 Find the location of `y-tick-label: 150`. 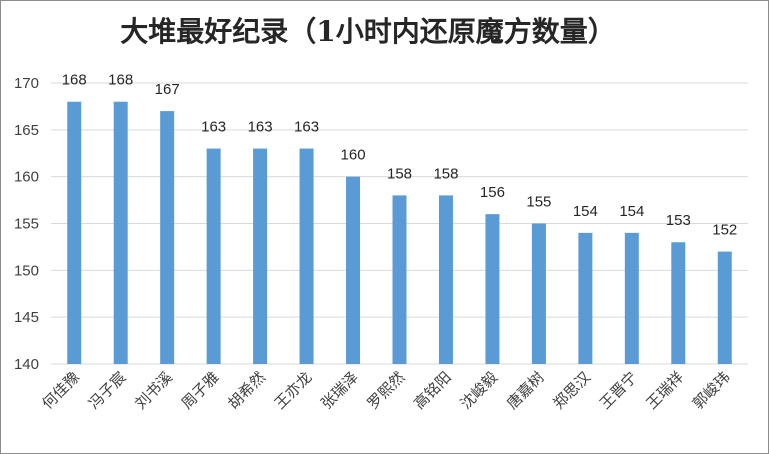

y-tick-label: 150 is located at coordinates (26, 270).